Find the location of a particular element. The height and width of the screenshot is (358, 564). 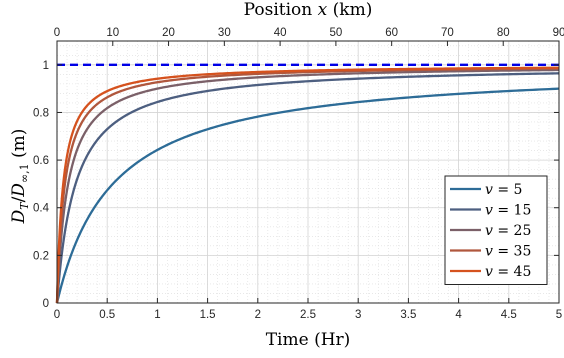

y-axis-title: DT/D∞,1 (m) is located at coordinates (20, 177).